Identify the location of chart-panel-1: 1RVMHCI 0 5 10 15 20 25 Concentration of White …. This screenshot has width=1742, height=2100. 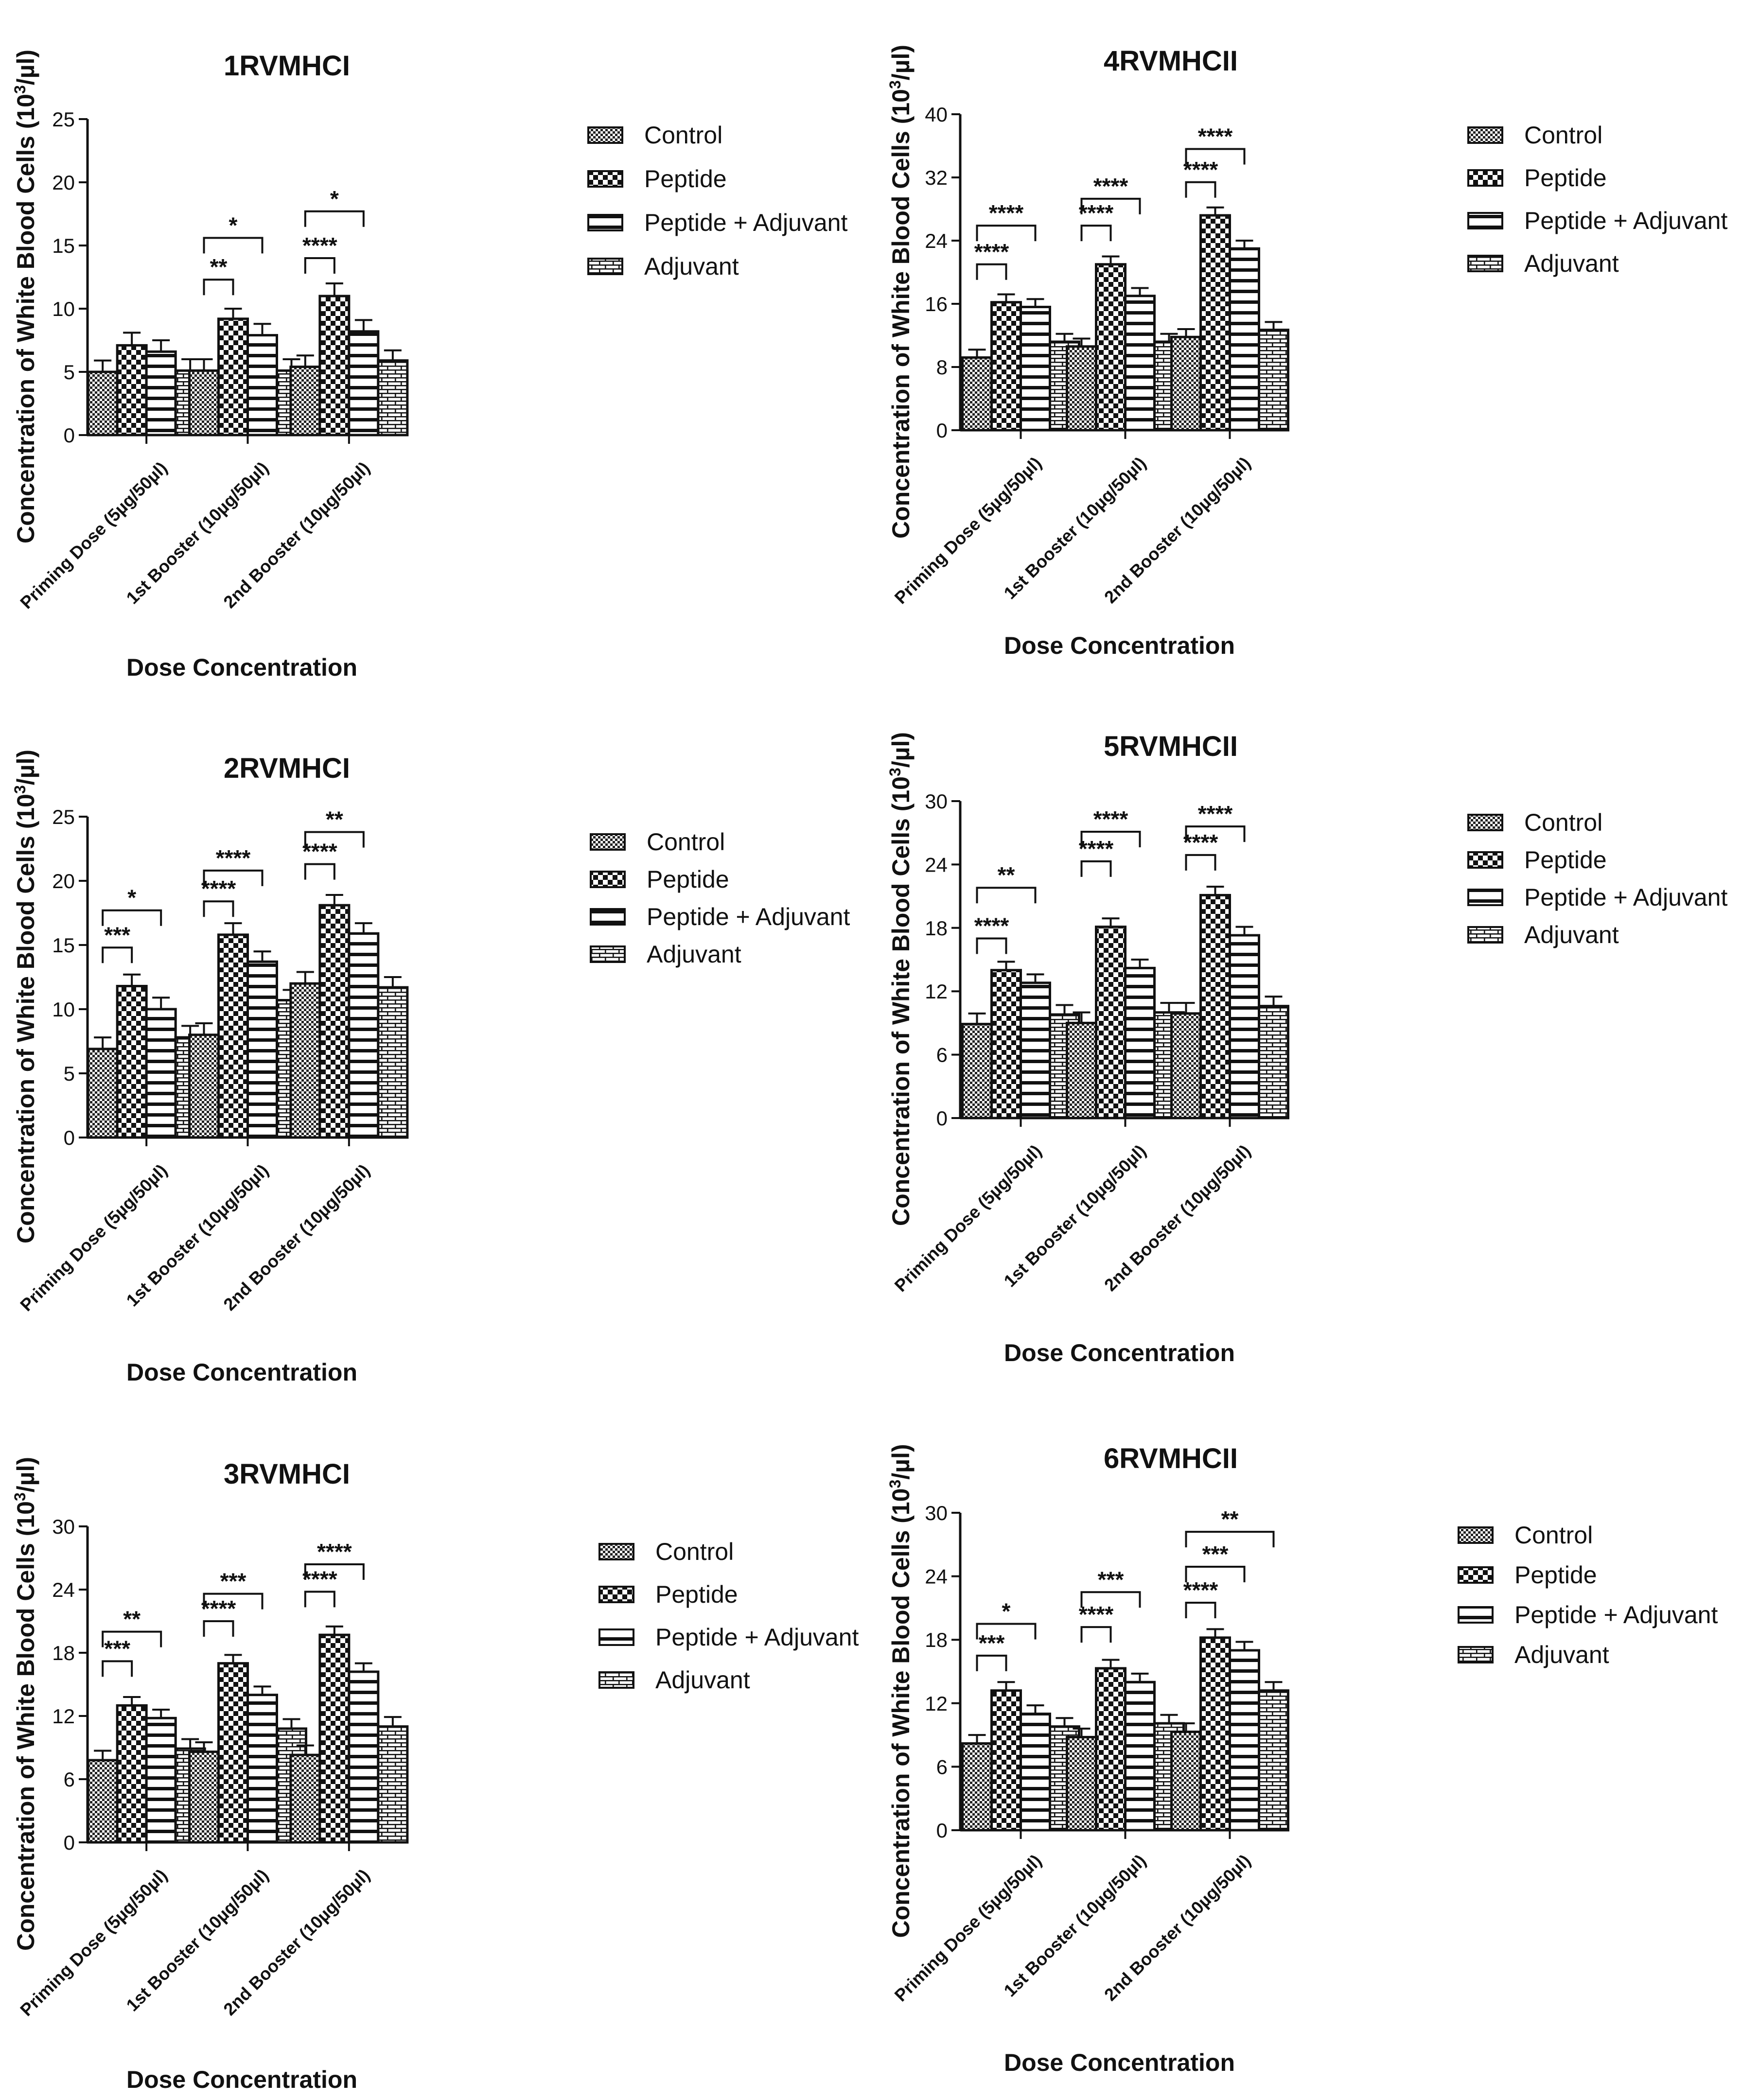
(429, 365).